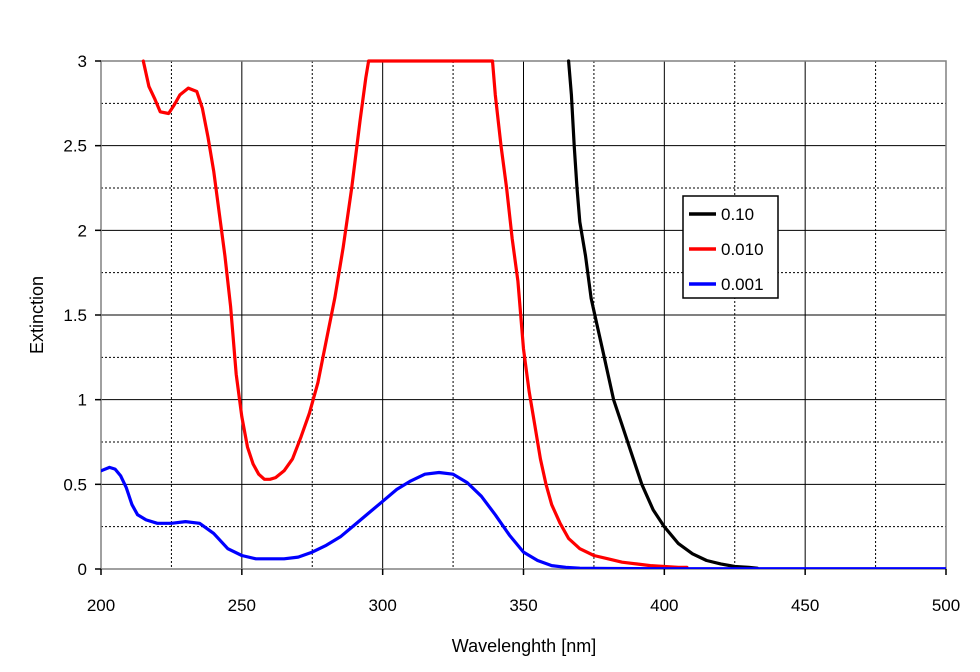 This screenshot has width=980, height=672. What do you see at coordinates (382, 605) in the screenshot?
I see `x-tick-label: 300` at bounding box center [382, 605].